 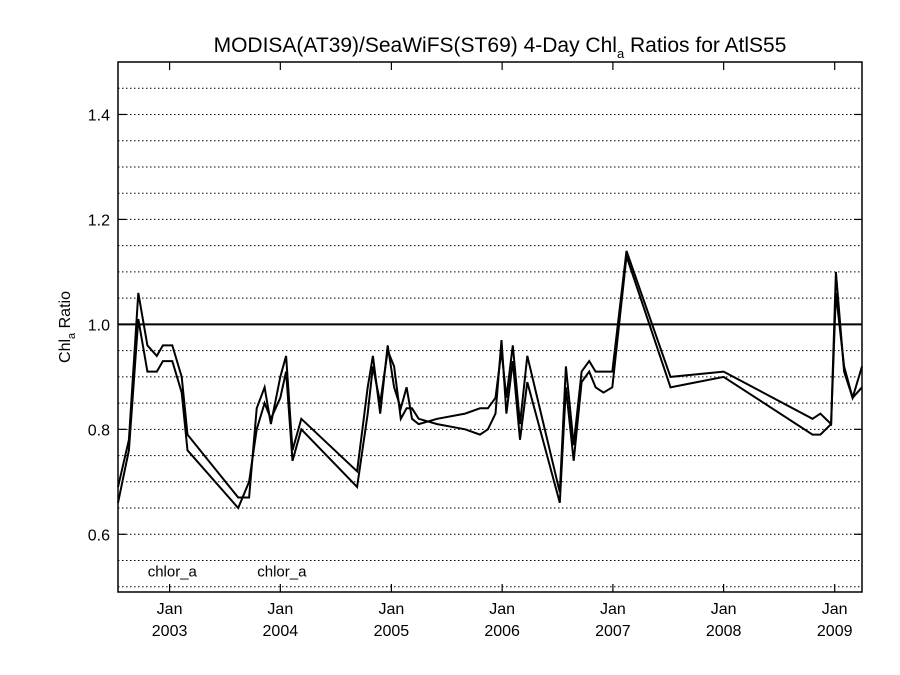 I want to click on y-axis-label-prefix: Chl, so click(x=65, y=351).